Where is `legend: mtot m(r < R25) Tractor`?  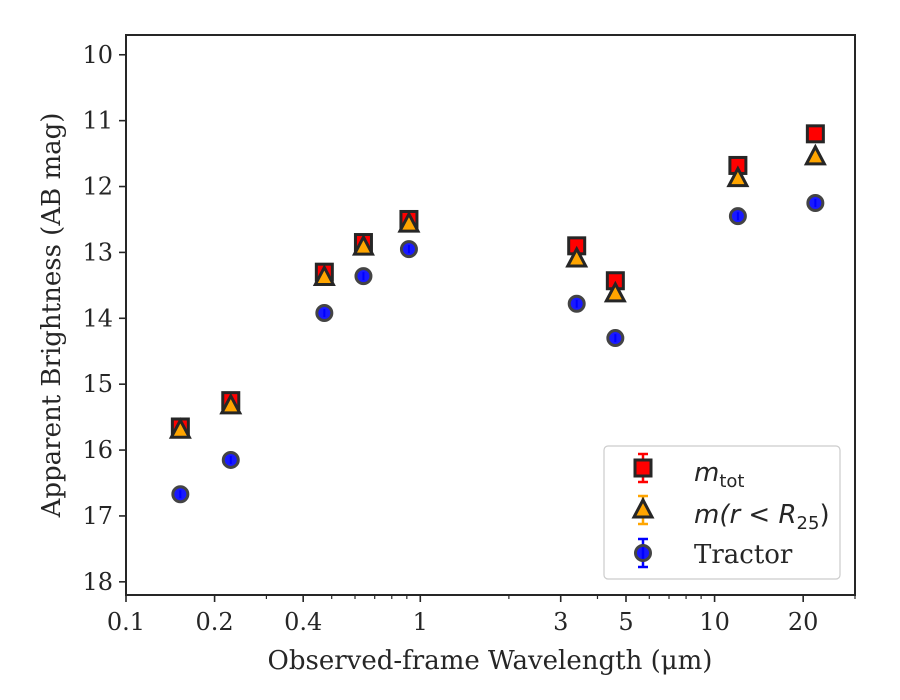 legend: mtot m(r < R25) Tractor is located at coordinates (722, 512).